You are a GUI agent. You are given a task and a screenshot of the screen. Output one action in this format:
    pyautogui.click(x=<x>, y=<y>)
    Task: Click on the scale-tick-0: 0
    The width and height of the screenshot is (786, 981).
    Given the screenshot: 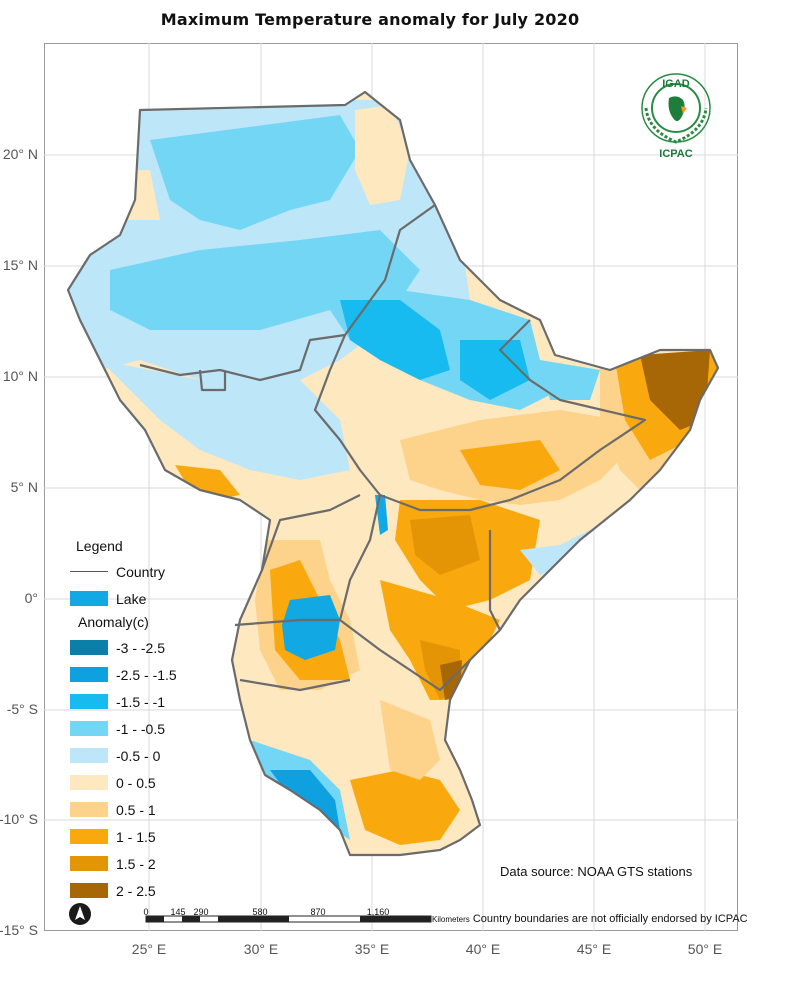 What is the action you would take?
    pyautogui.click(x=146, y=912)
    